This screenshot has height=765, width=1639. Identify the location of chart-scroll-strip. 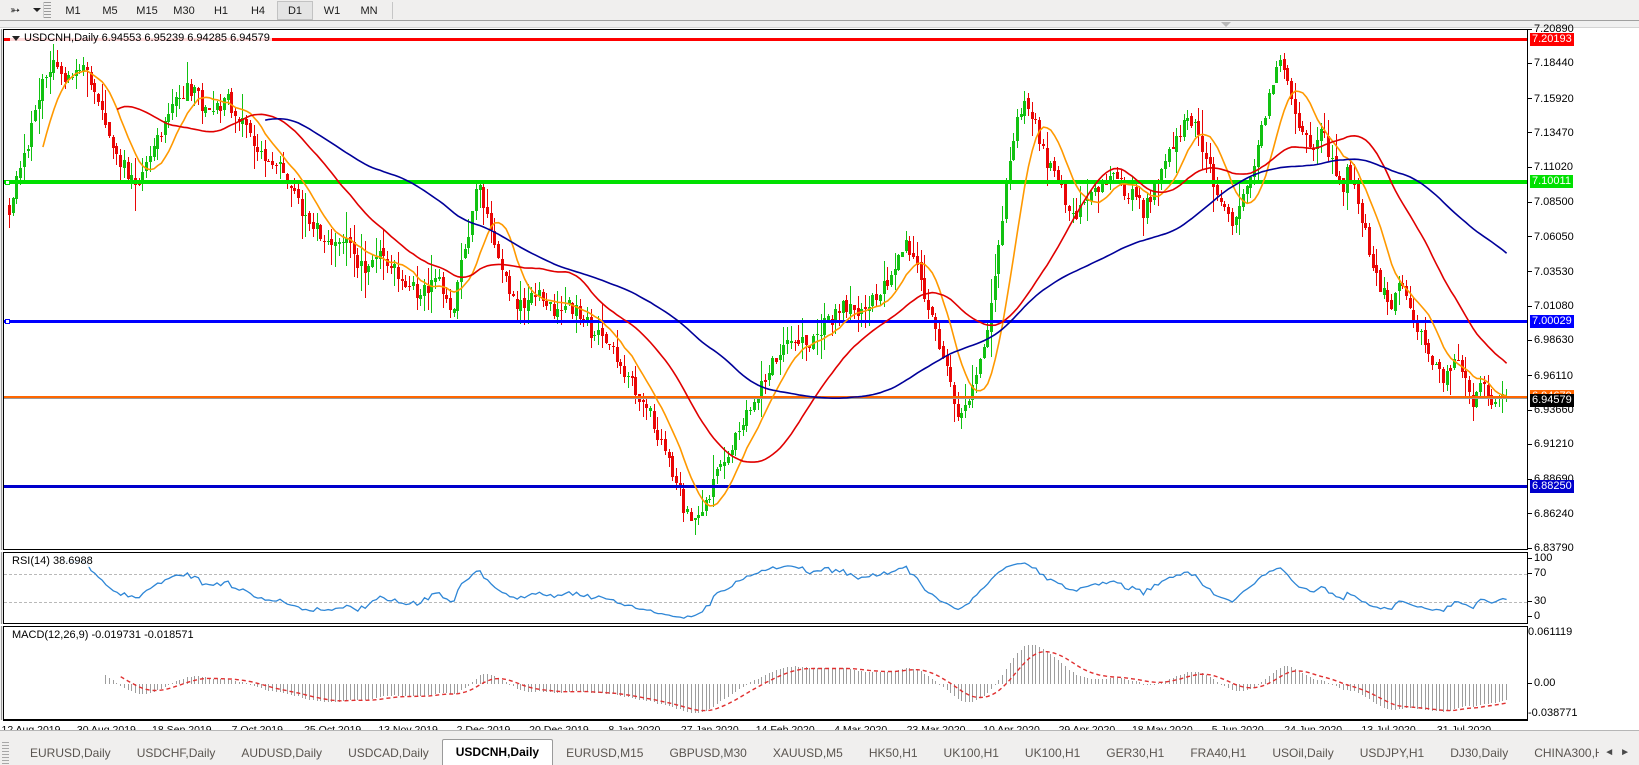
(819, 24).